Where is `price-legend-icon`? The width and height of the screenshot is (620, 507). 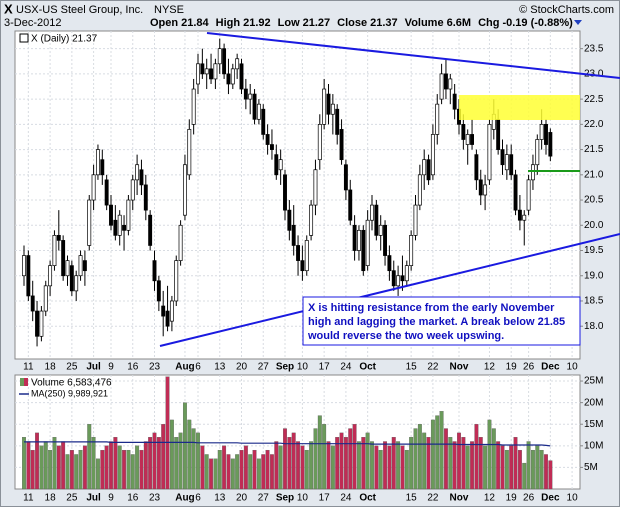
price-legend-icon is located at coordinates (24, 38).